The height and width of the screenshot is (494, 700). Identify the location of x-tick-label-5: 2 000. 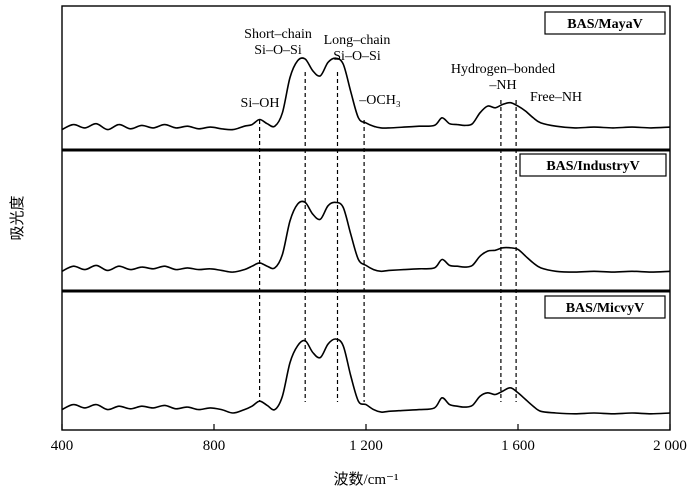
(670, 446).